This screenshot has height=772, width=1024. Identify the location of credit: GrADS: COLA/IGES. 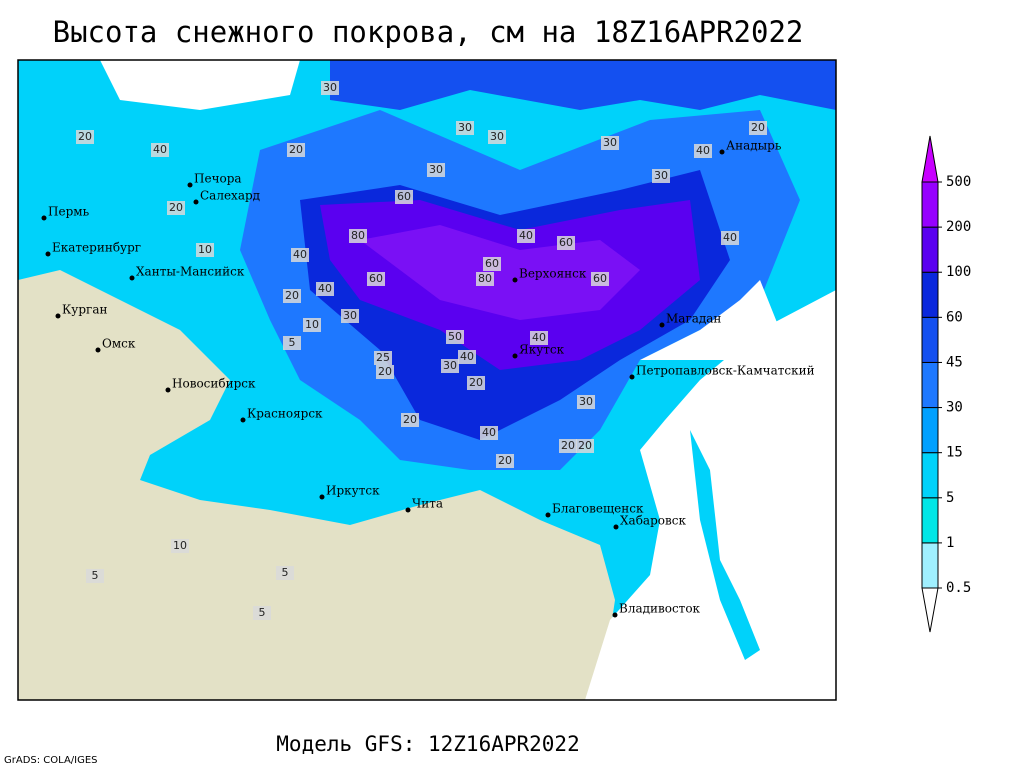
(51, 760).